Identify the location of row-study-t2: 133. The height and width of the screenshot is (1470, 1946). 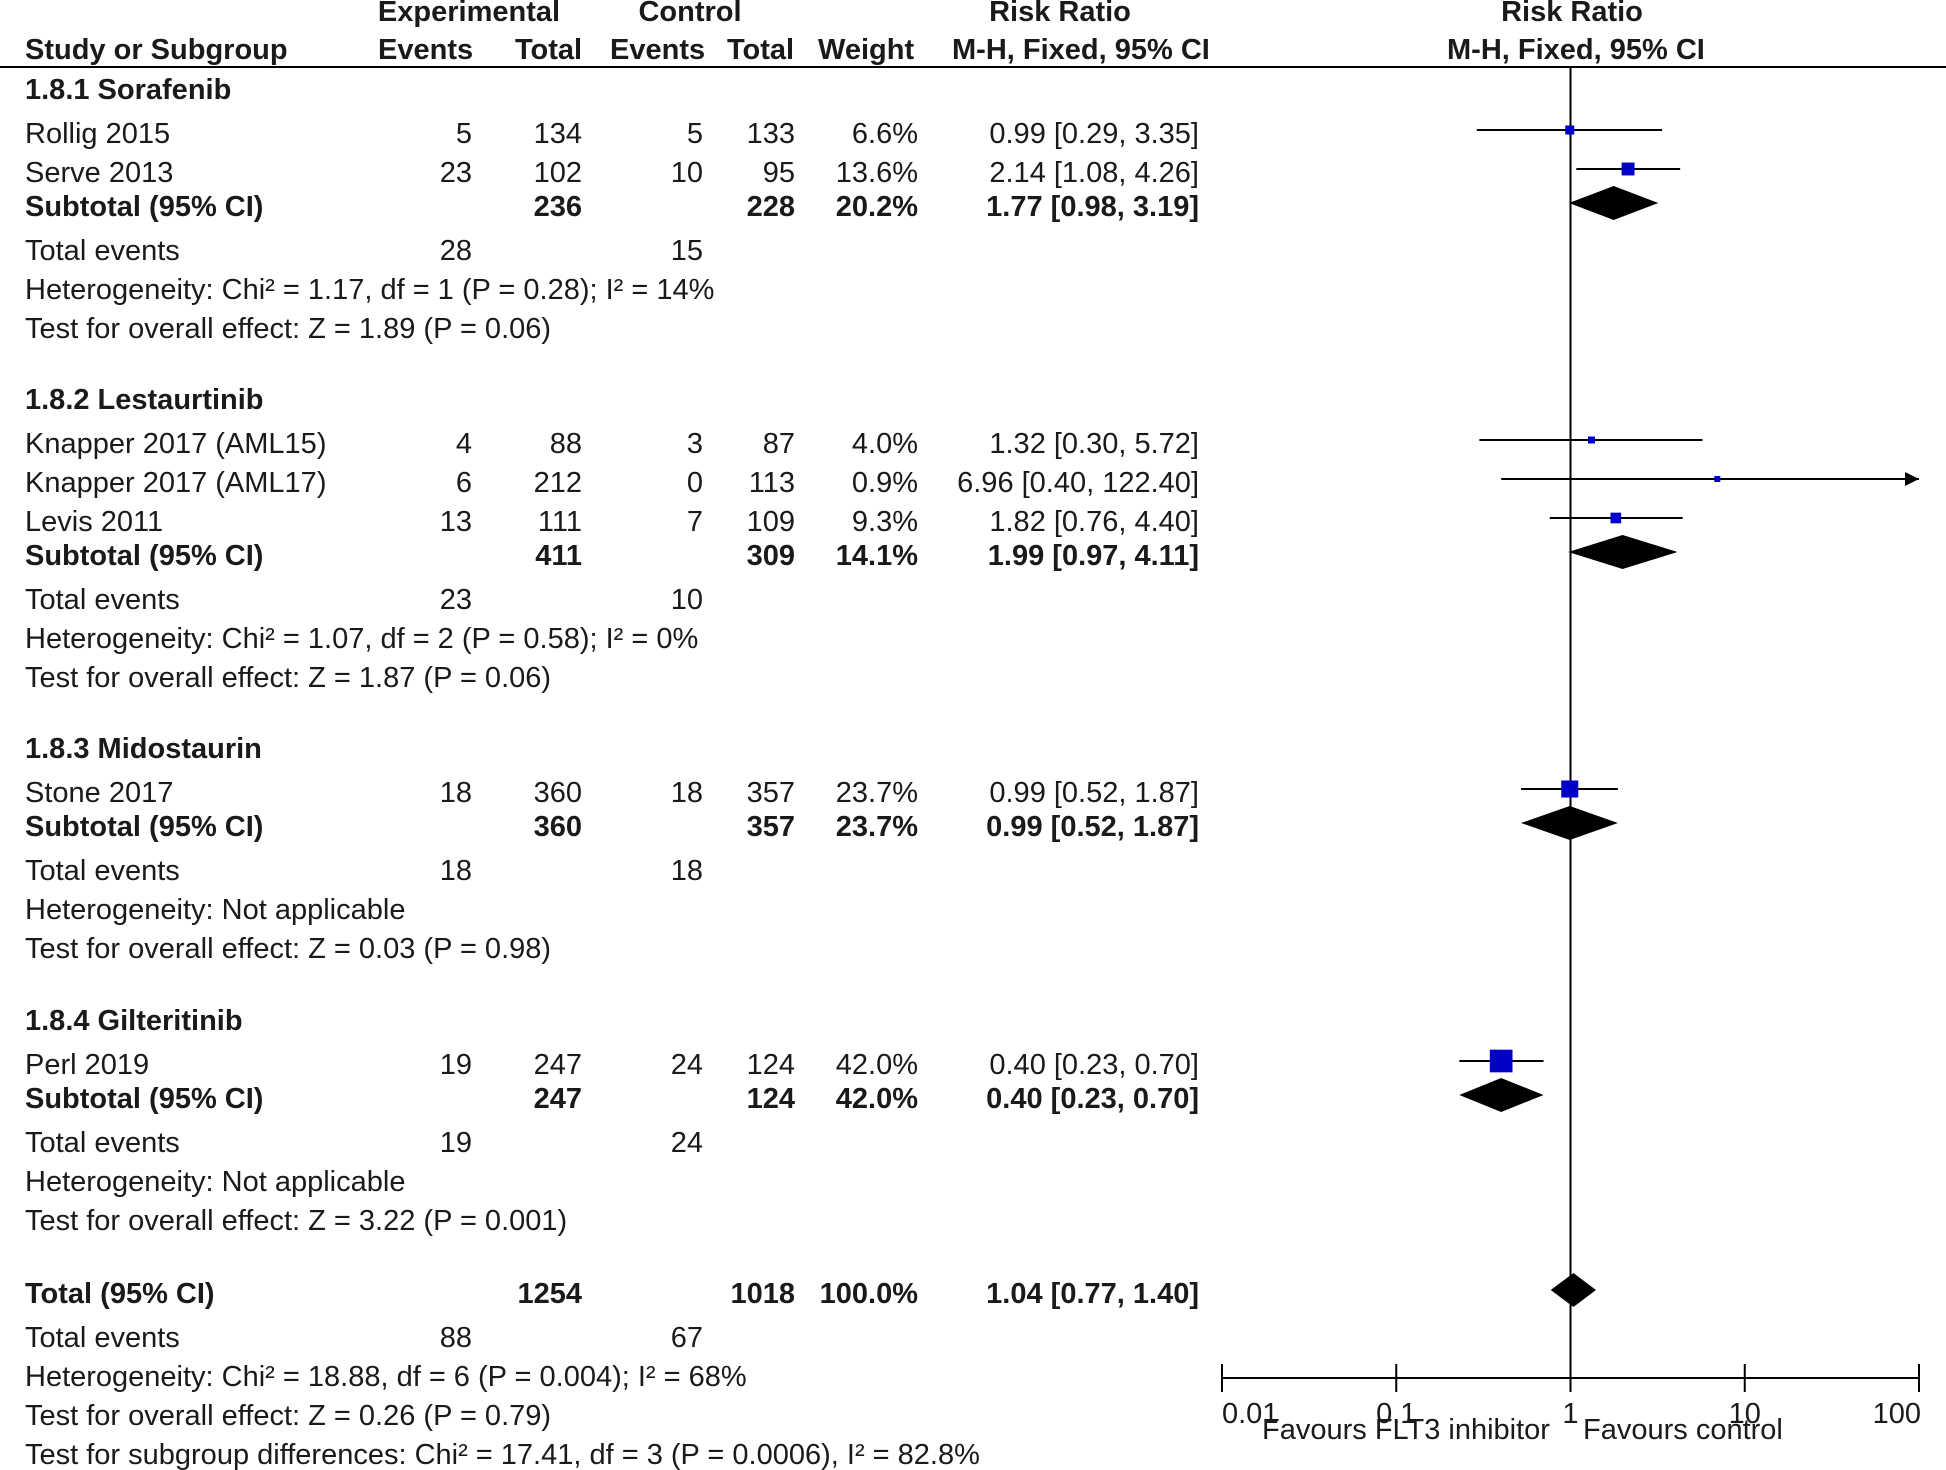
(770, 134).